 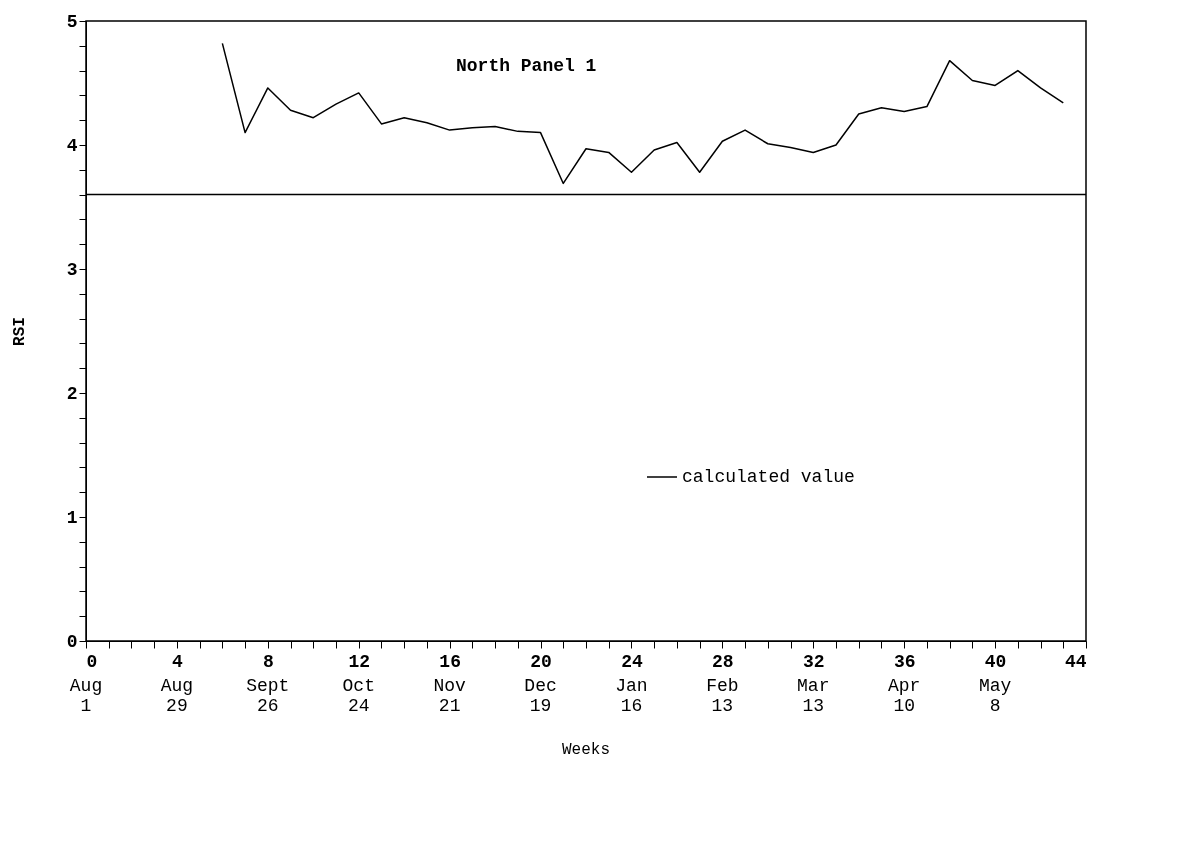 I want to click on text: Nov 21, so click(x=450, y=696).